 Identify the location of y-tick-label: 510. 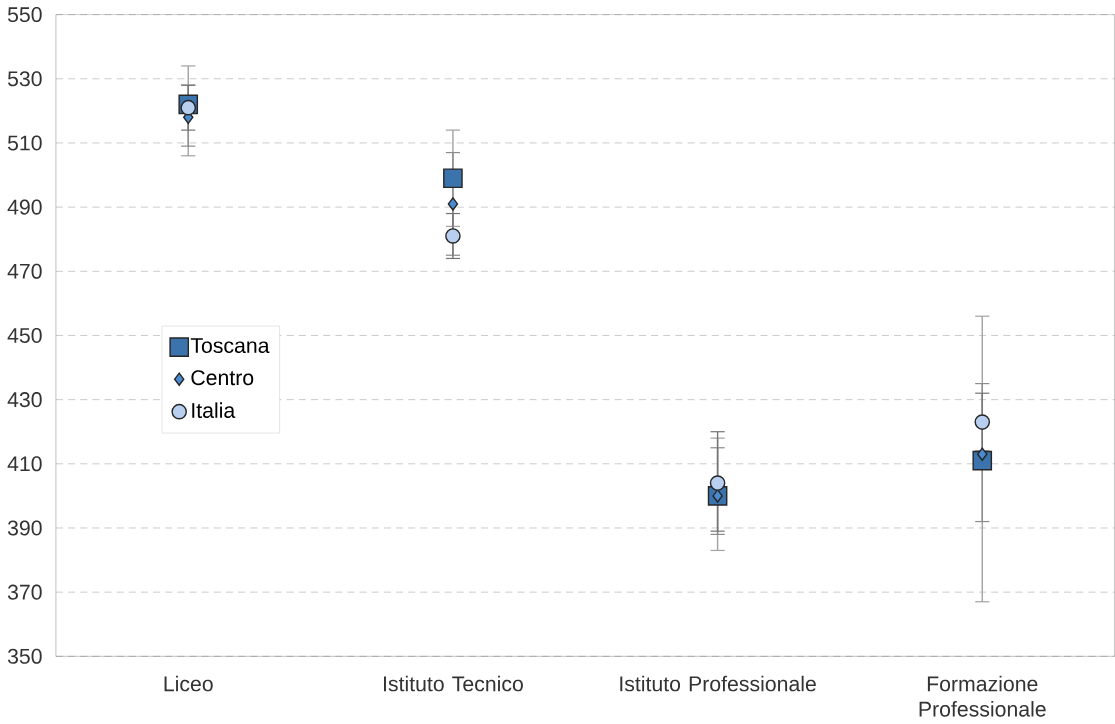
(24, 143).